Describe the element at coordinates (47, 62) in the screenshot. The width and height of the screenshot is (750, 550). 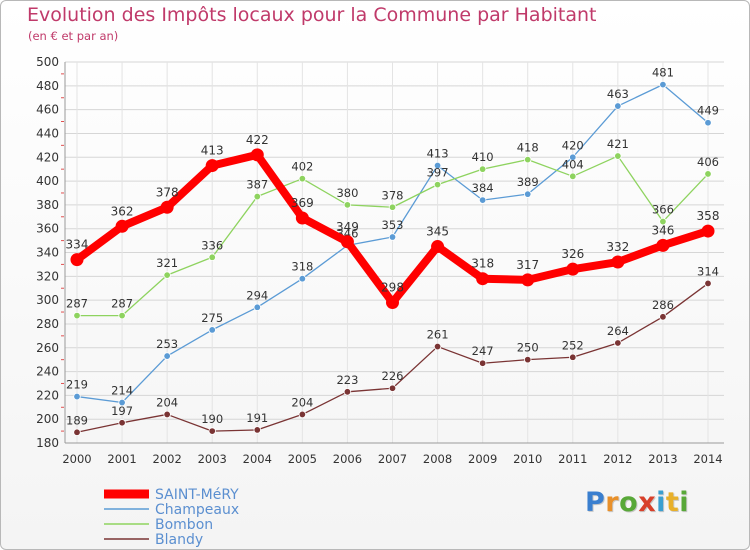
I see `y-tick-label: 500` at that location.